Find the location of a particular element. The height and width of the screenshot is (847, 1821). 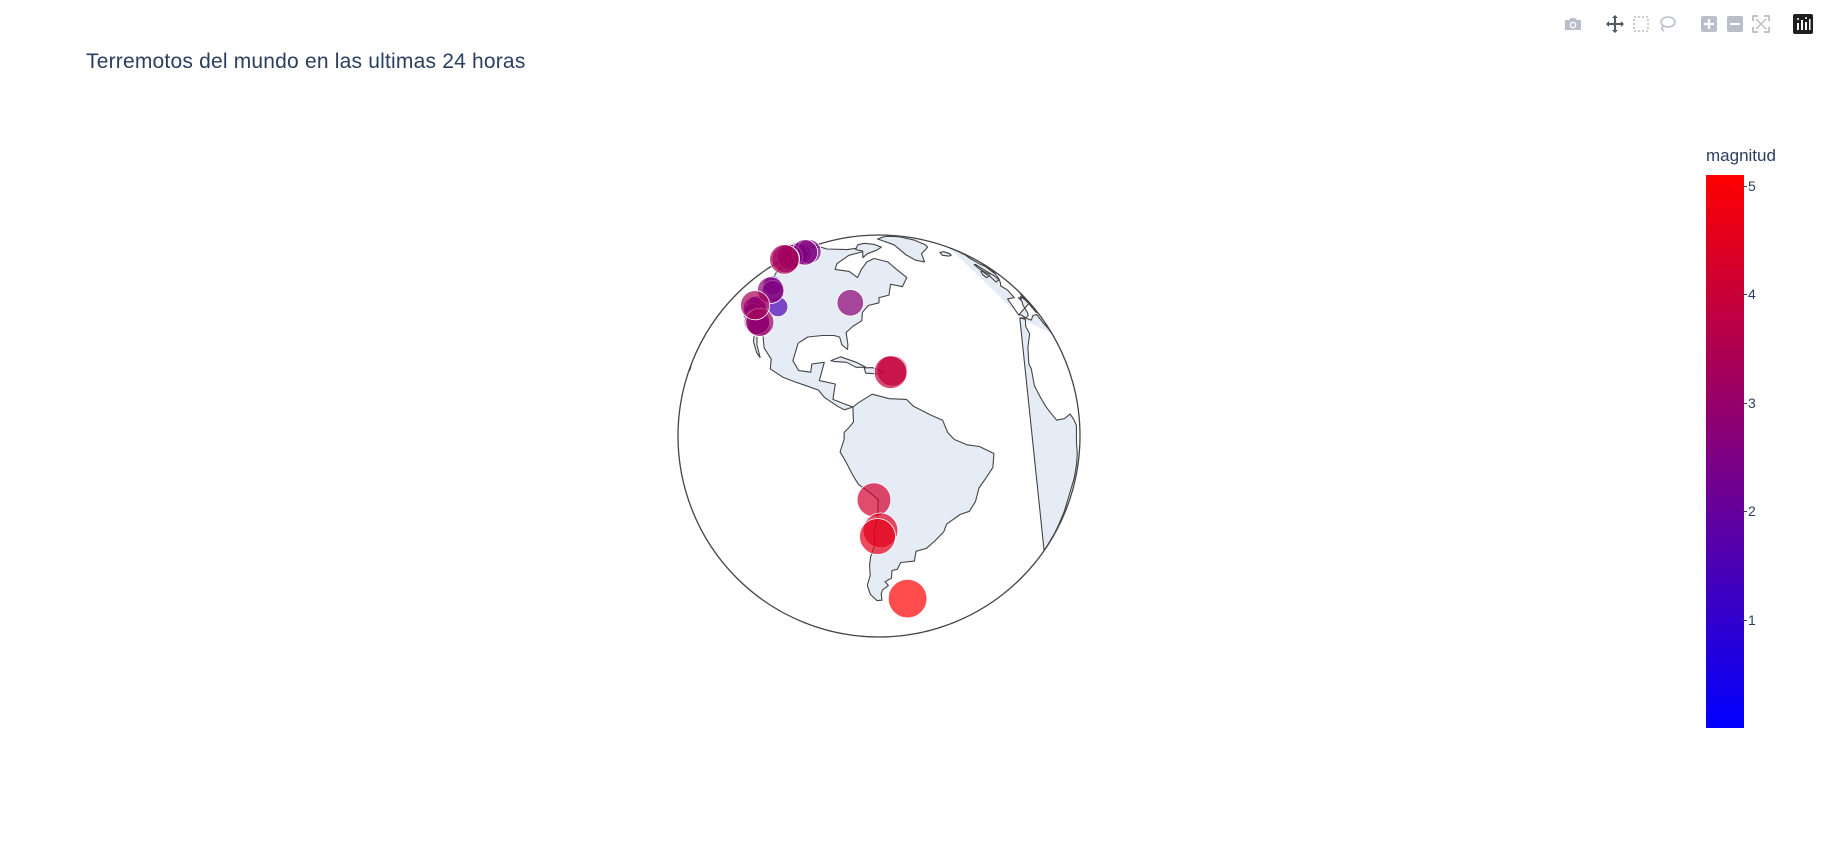

globe-outline is located at coordinates (879, 436).